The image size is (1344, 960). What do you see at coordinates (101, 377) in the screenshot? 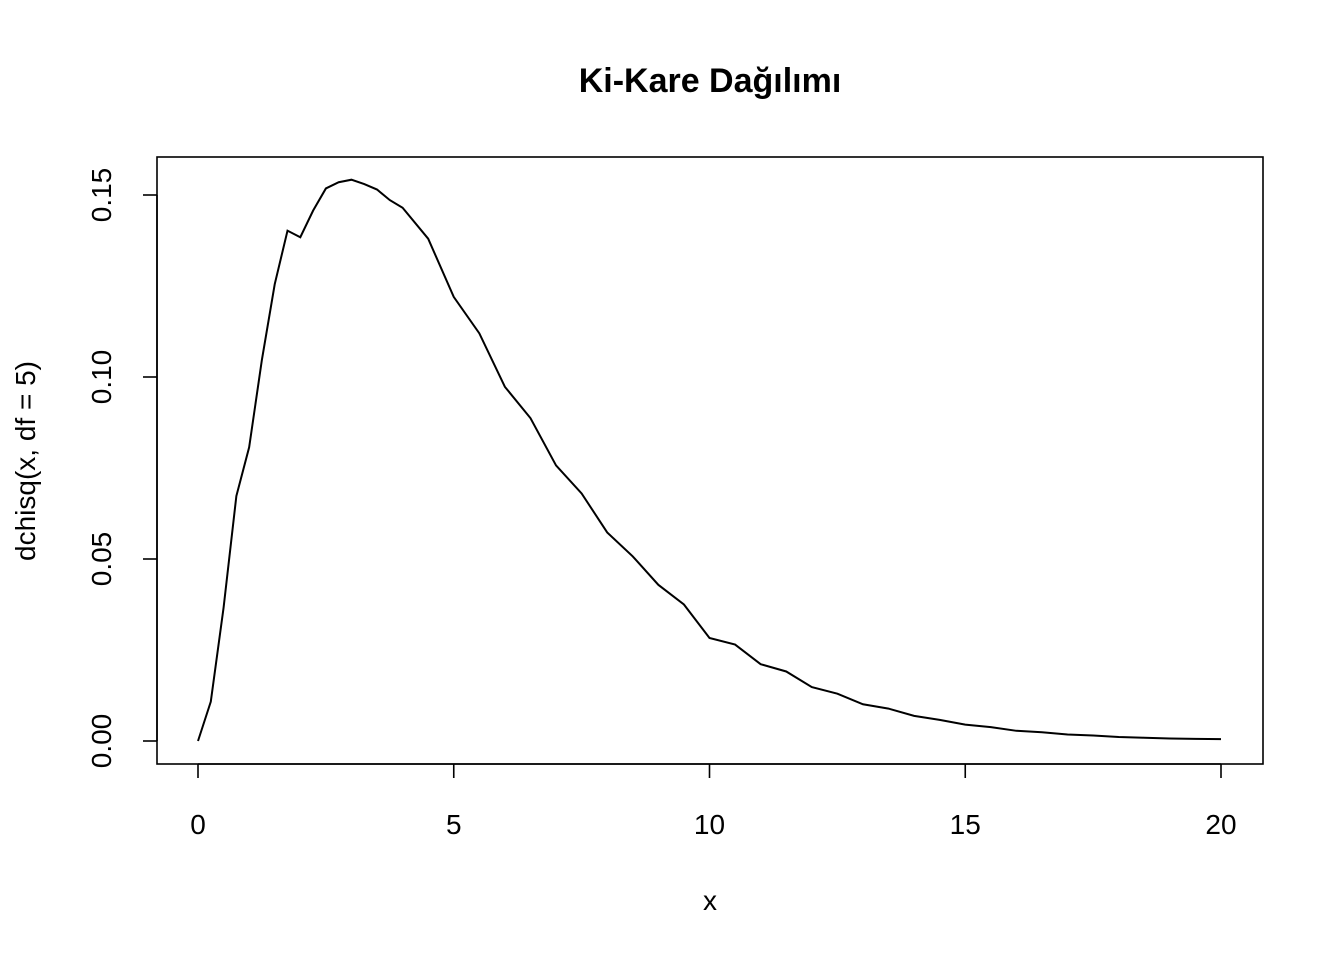
I see `y-tick-label: 0.10` at bounding box center [101, 377].